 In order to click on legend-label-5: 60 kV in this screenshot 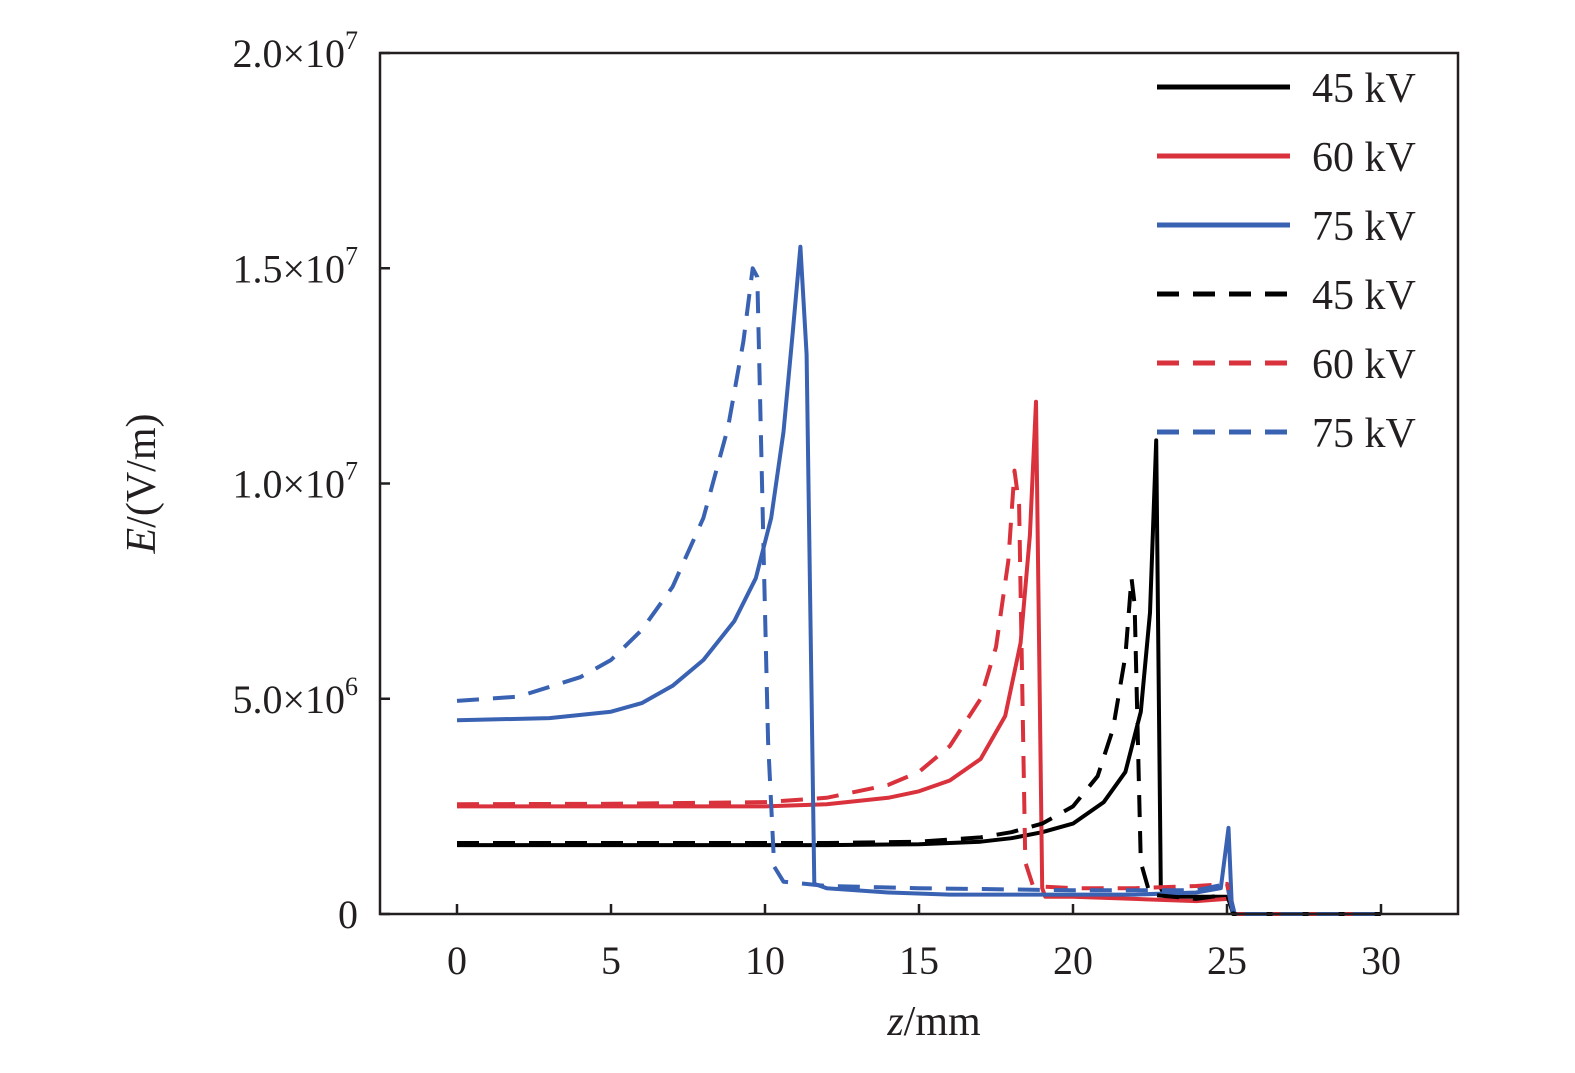, I will do `click(1364, 365)`.